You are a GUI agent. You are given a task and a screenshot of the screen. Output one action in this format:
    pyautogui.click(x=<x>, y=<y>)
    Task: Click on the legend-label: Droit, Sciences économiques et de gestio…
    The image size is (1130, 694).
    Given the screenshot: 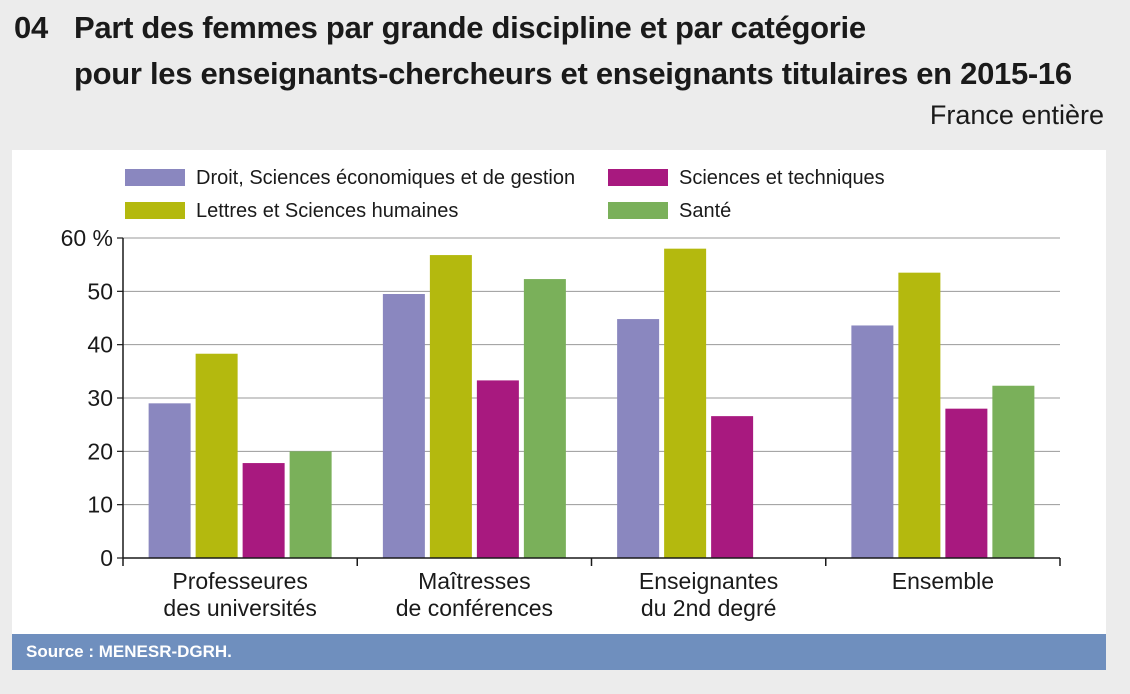 What is the action you would take?
    pyautogui.click(x=385, y=178)
    